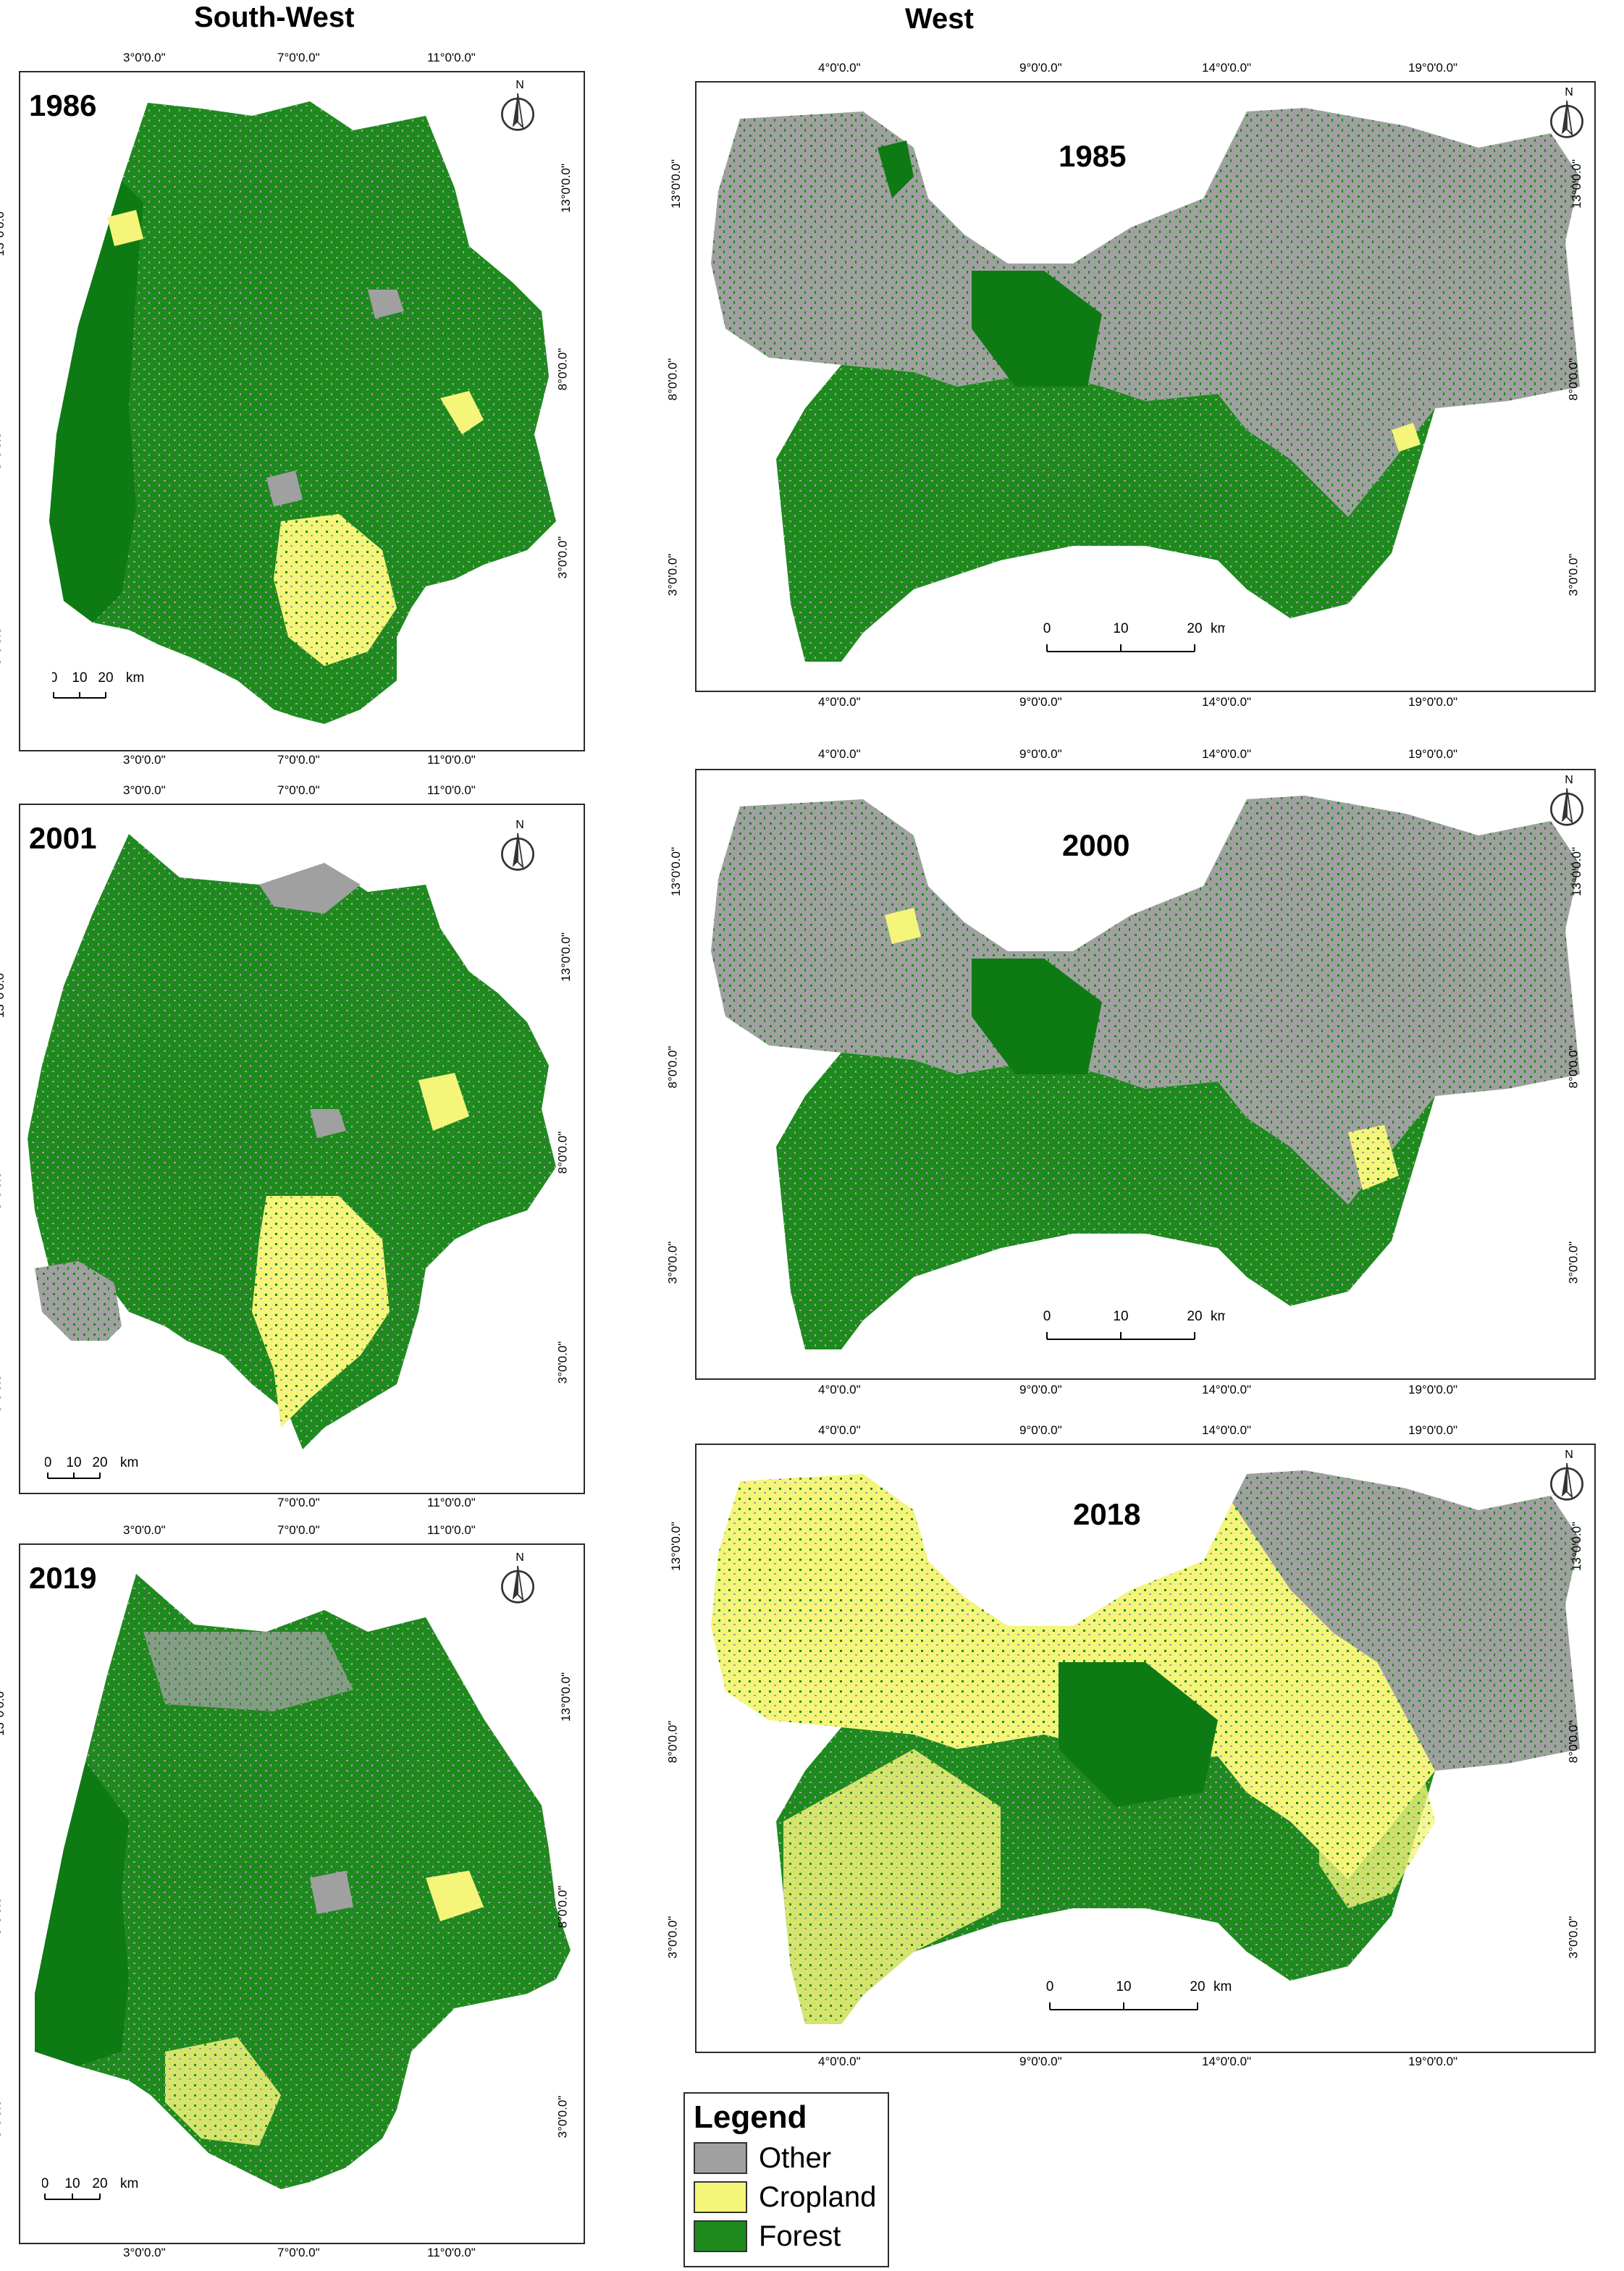 The image size is (1624, 2271). What do you see at coordinates (1569, 1455) in the screenshot?
I see `w2018-north-letter: N` at bounding box center [1569, 1455].